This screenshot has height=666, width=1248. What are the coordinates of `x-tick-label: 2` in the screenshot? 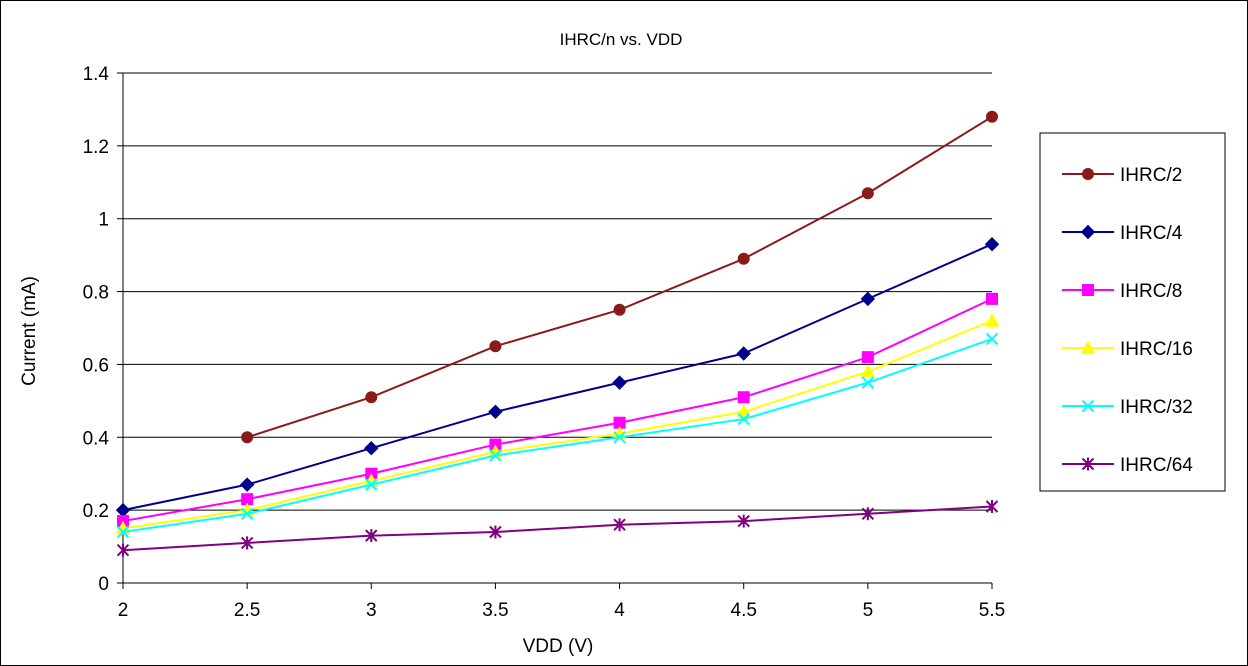 It's located at (123, 610).